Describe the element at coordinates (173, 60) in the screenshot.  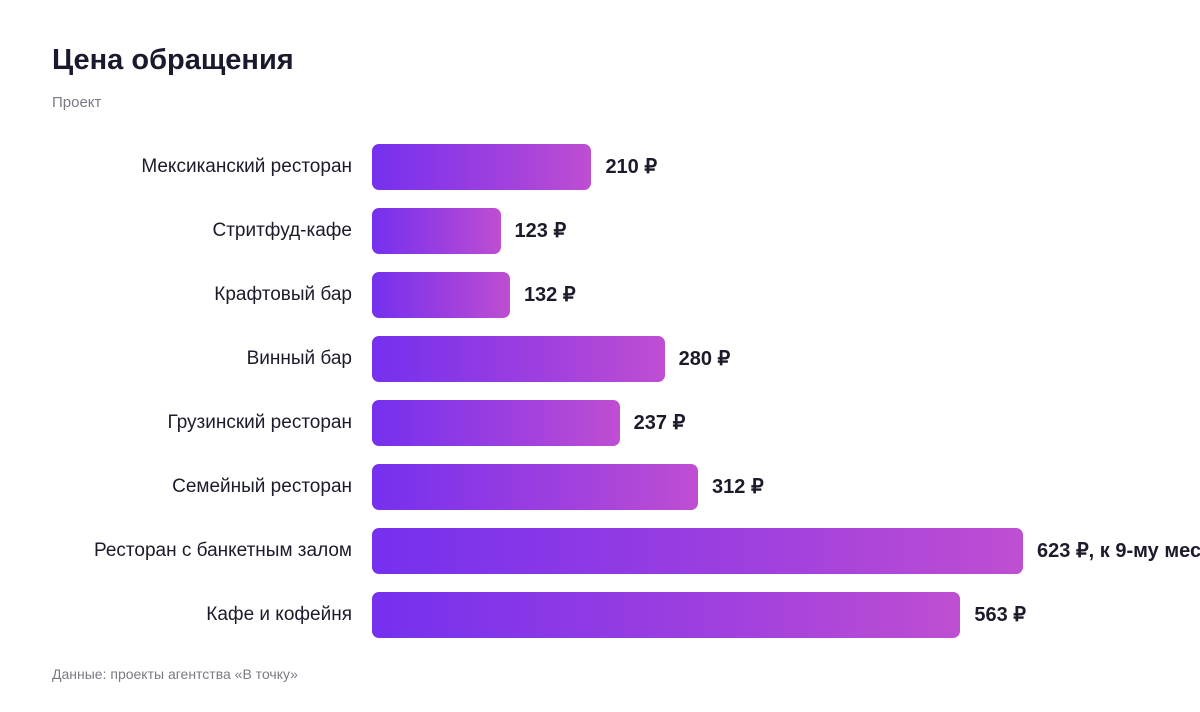
I see `chart-title: Цена обращения` at that location.